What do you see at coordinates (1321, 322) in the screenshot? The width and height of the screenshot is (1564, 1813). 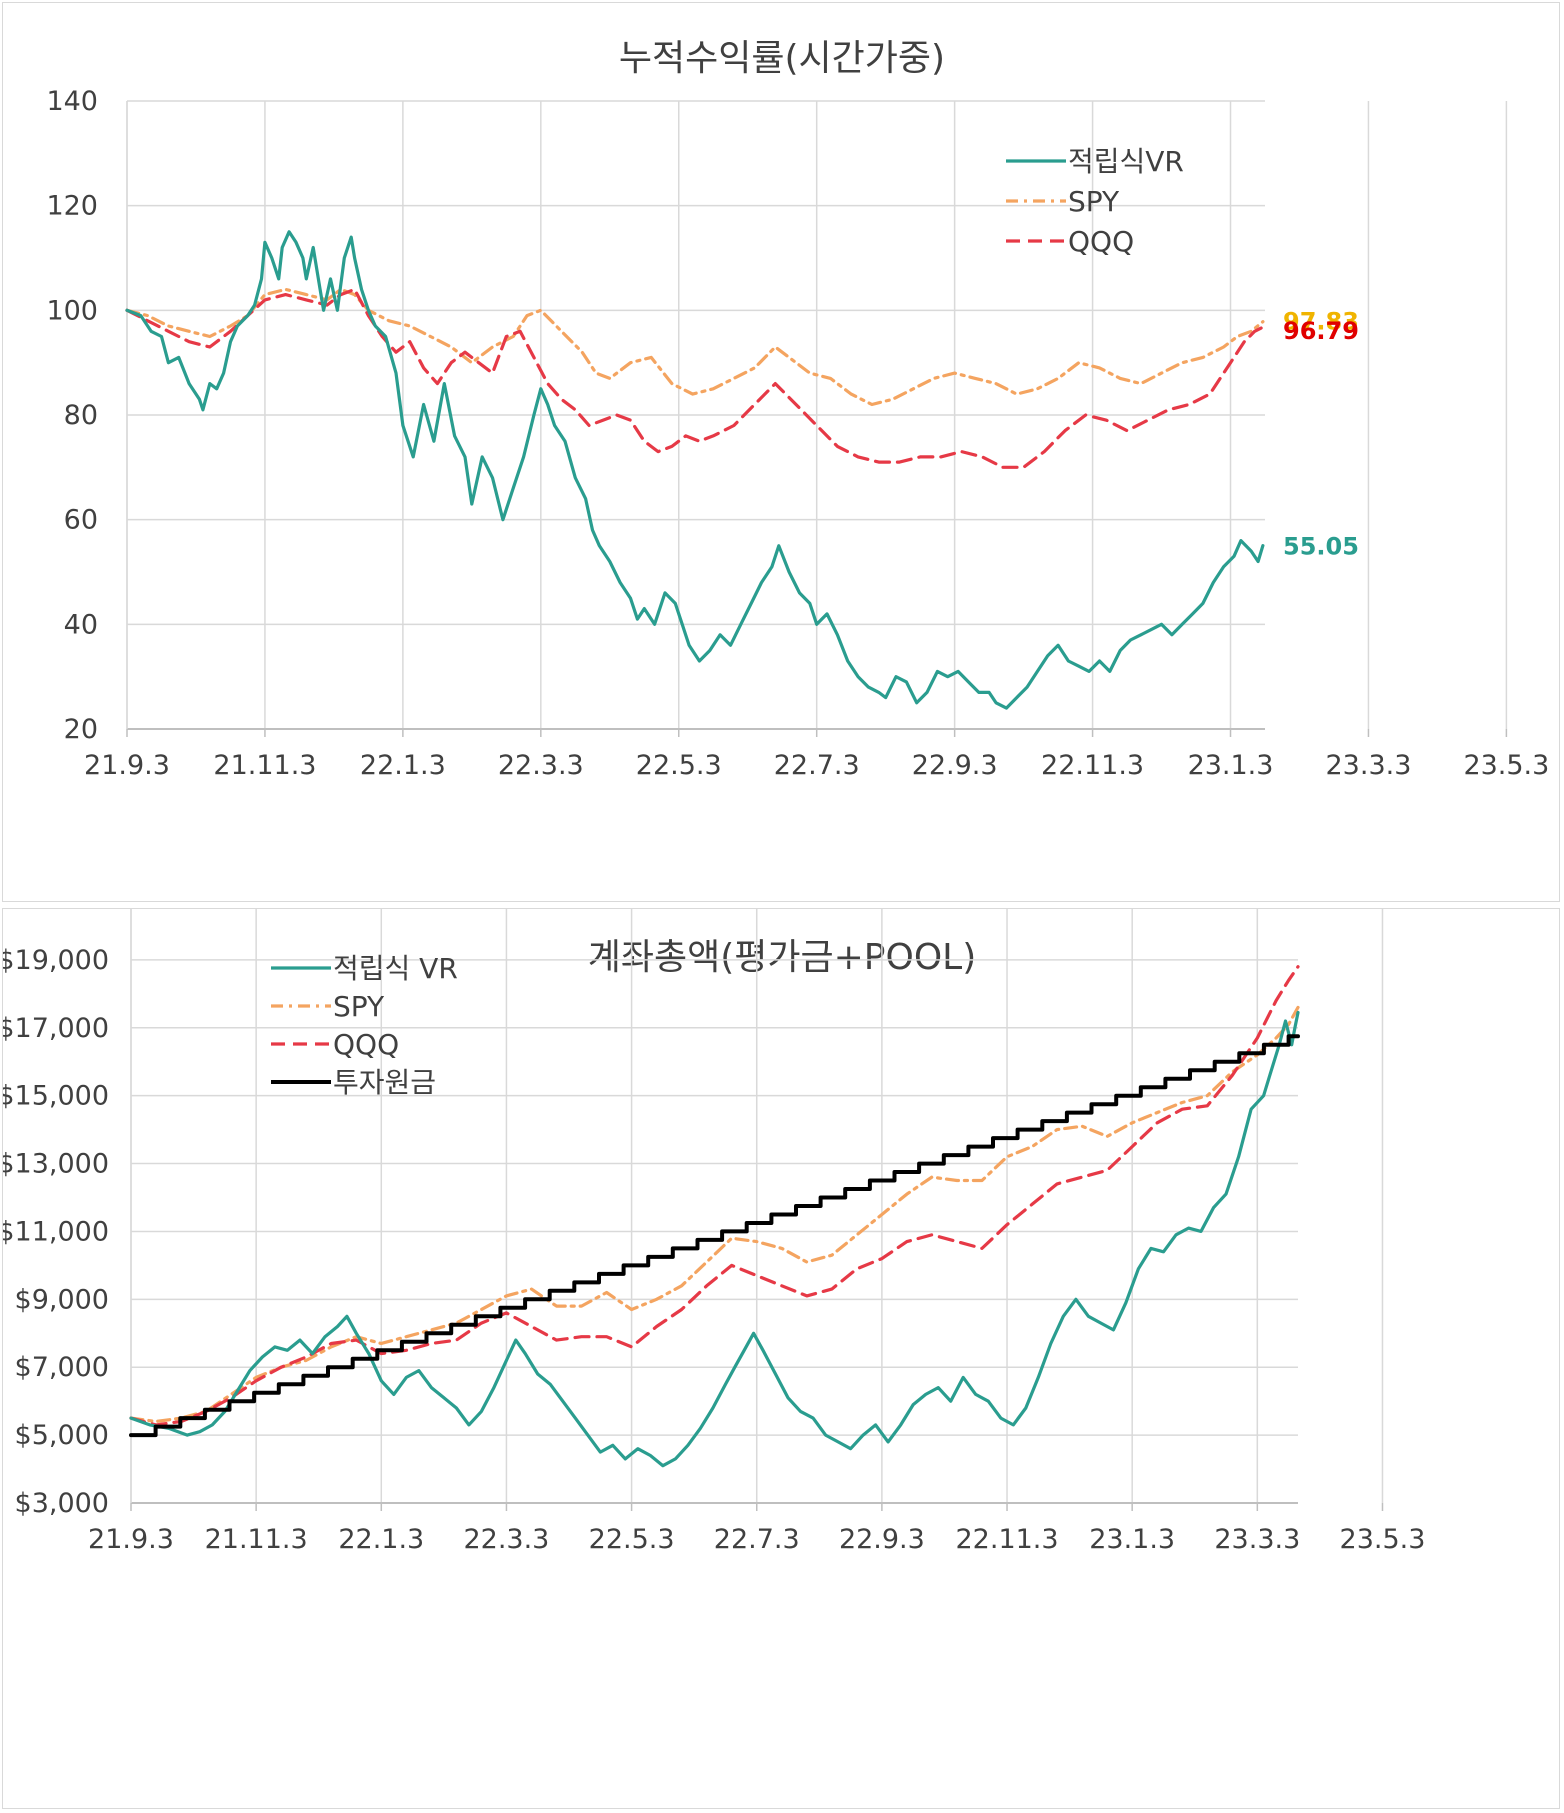 I see `end-value-label: 97.83` at bounding box center [1321, 322].